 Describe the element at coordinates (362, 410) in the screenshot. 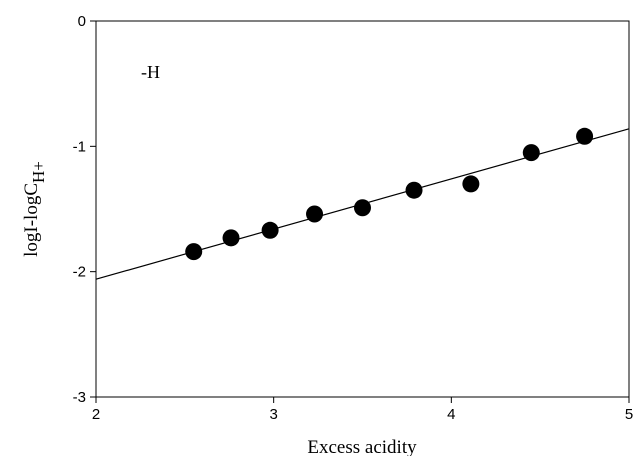

I see `x-axis: 2 3 4 5` at that location.